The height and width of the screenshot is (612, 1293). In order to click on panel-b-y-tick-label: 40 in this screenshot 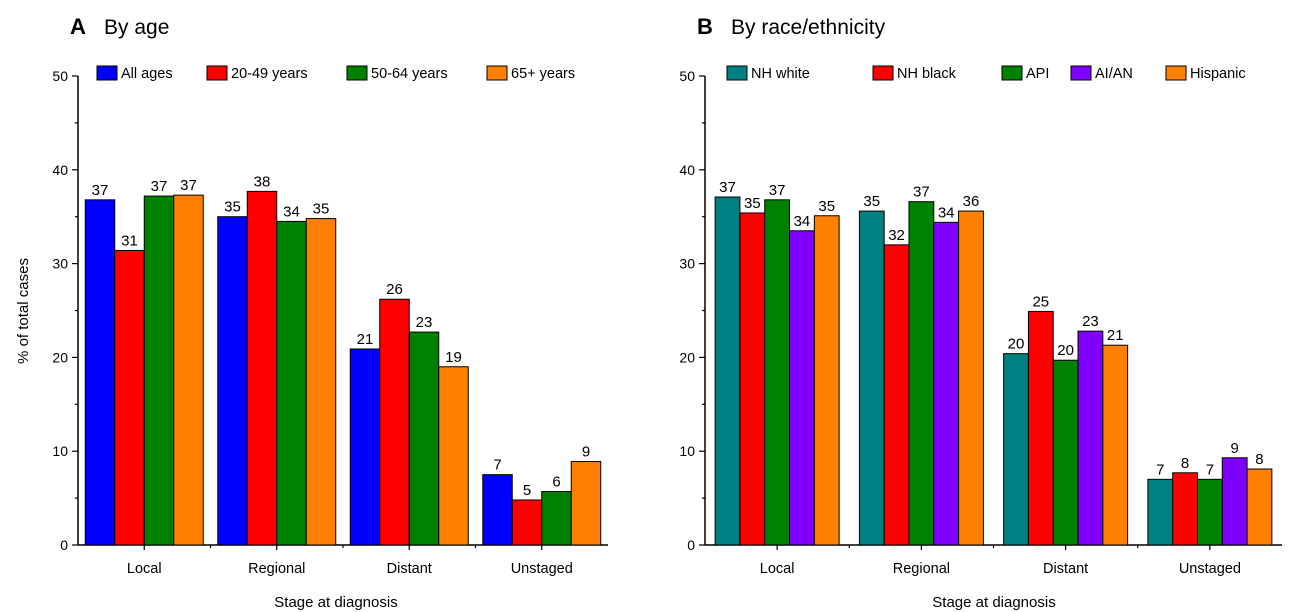, I will do `click(687, 170)`.